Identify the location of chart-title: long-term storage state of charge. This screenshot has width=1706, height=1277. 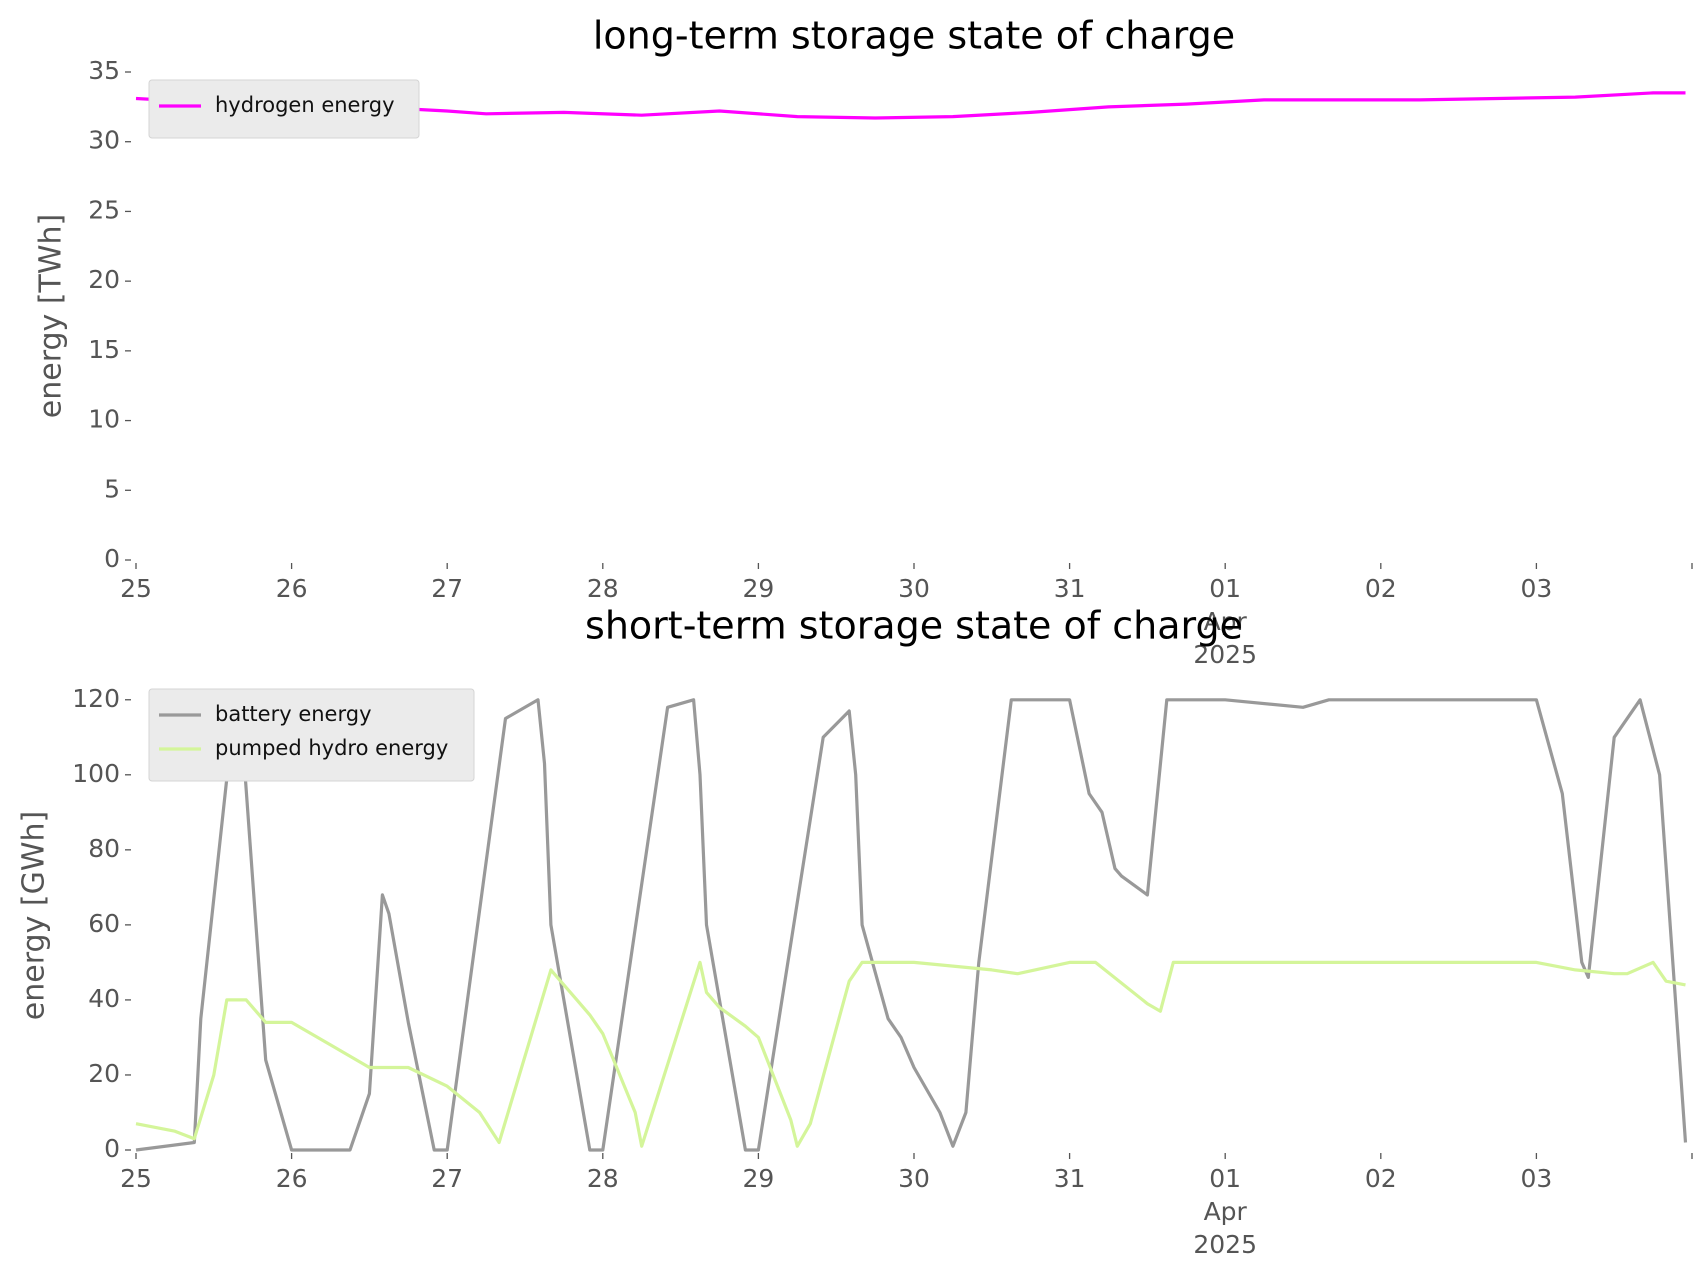
(914, 36).